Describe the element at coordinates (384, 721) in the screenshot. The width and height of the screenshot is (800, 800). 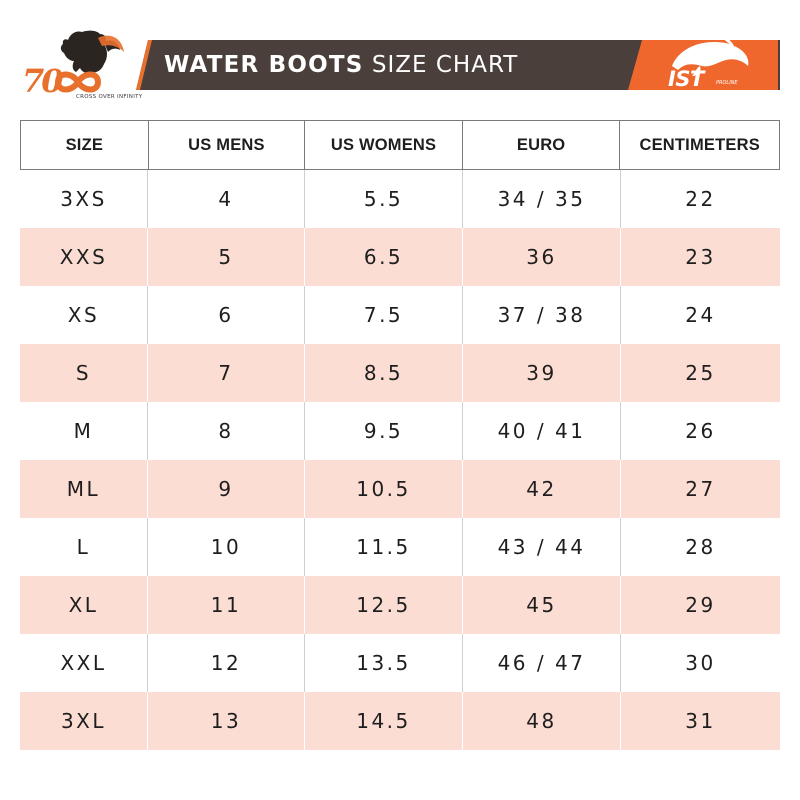
I see `cell-us-womens: 14.5` at that location.